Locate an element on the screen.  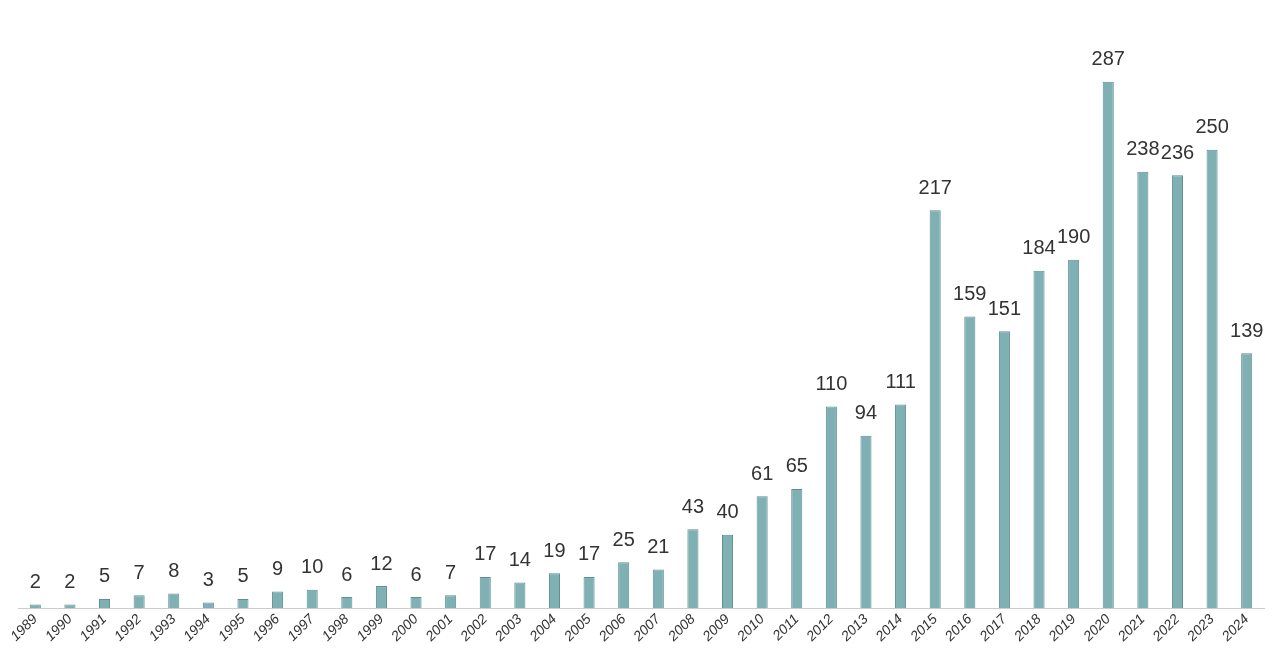
data-label: 159 is located at coordinates (970, 293).